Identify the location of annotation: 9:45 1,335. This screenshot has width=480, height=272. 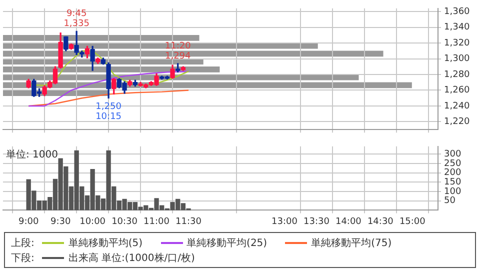
(77, 19).